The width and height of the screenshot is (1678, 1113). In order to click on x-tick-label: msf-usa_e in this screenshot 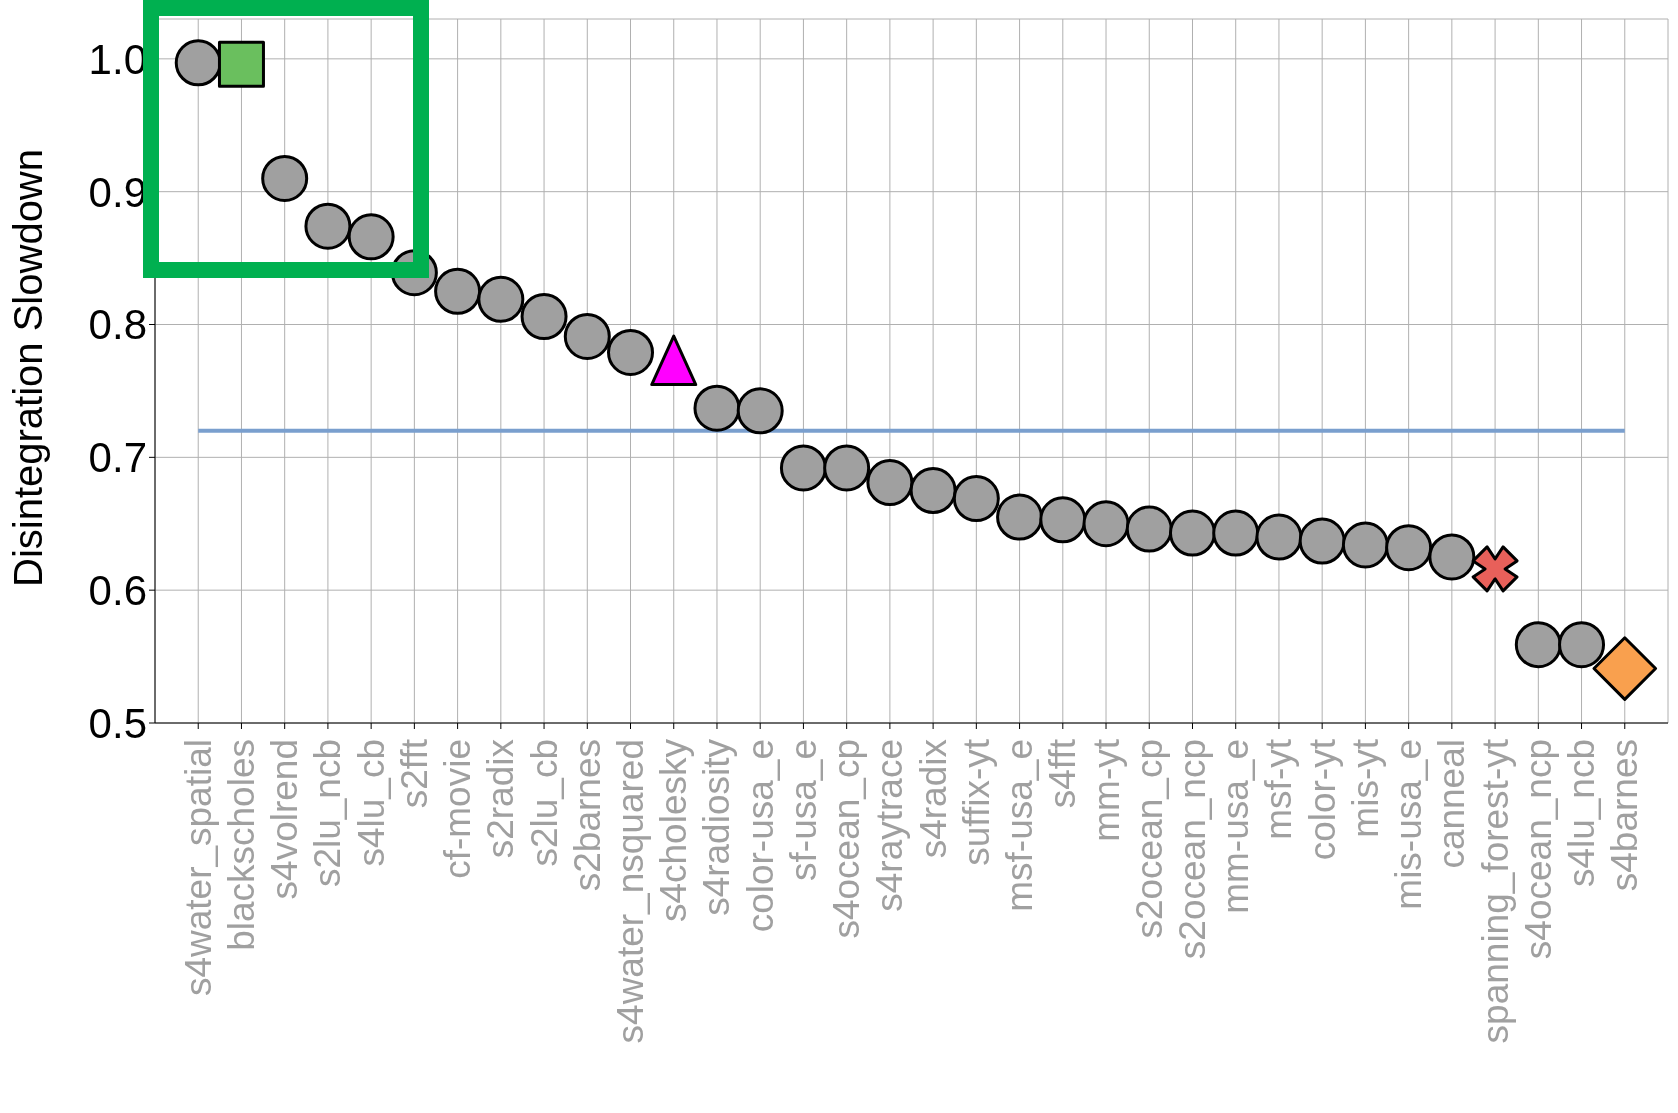, I will do `click(1020, 825)`.